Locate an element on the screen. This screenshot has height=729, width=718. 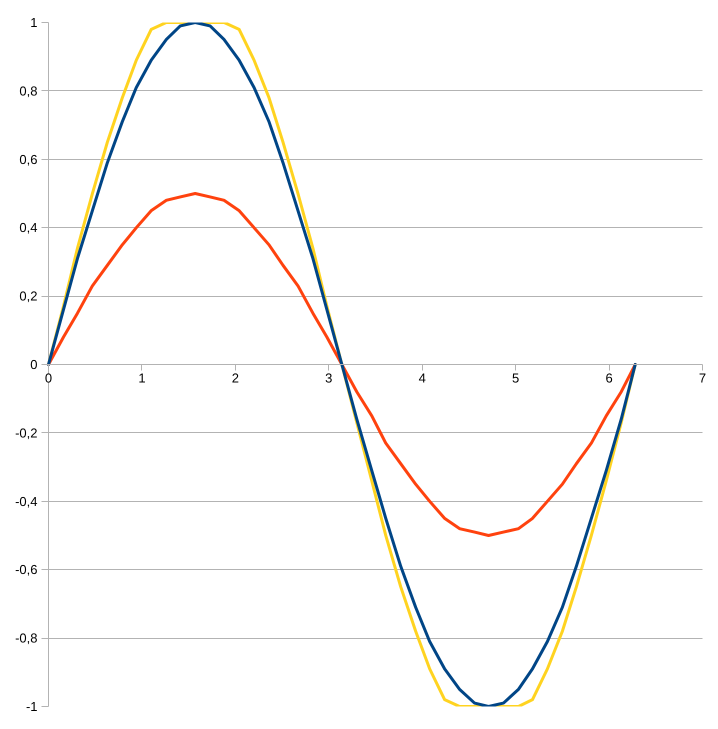
x-tick-label: 4 is located at coordinates (422, 378).